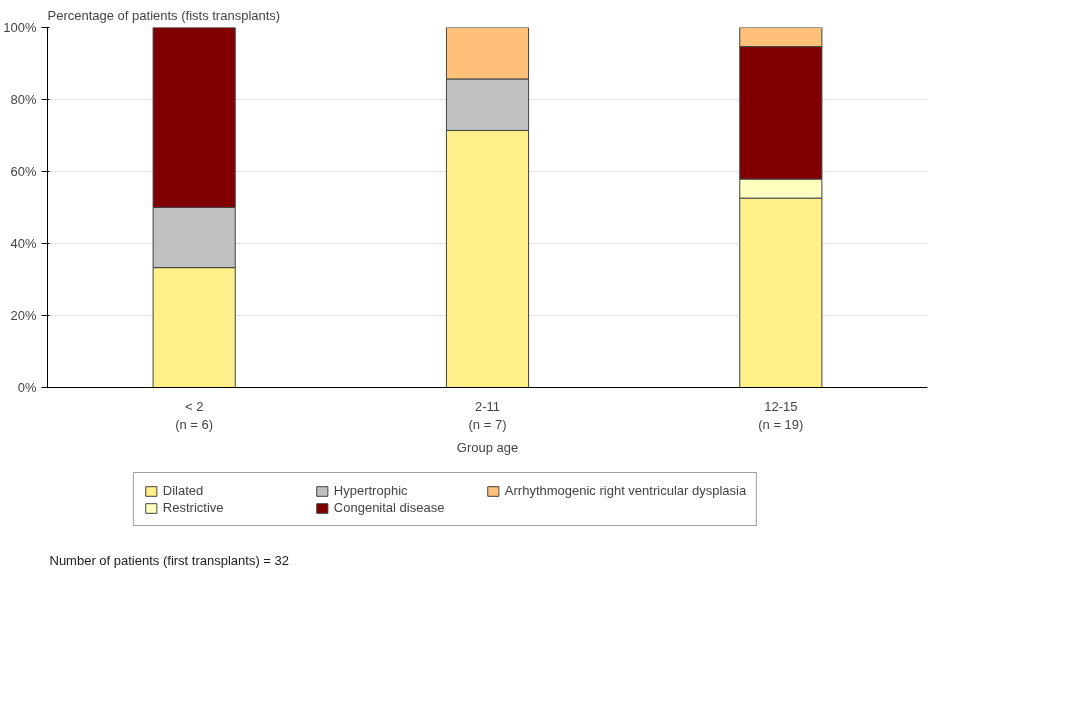 This screenshot has width=1084, height=715. I want to click on legend-label: Dilated, so click(183, 490).